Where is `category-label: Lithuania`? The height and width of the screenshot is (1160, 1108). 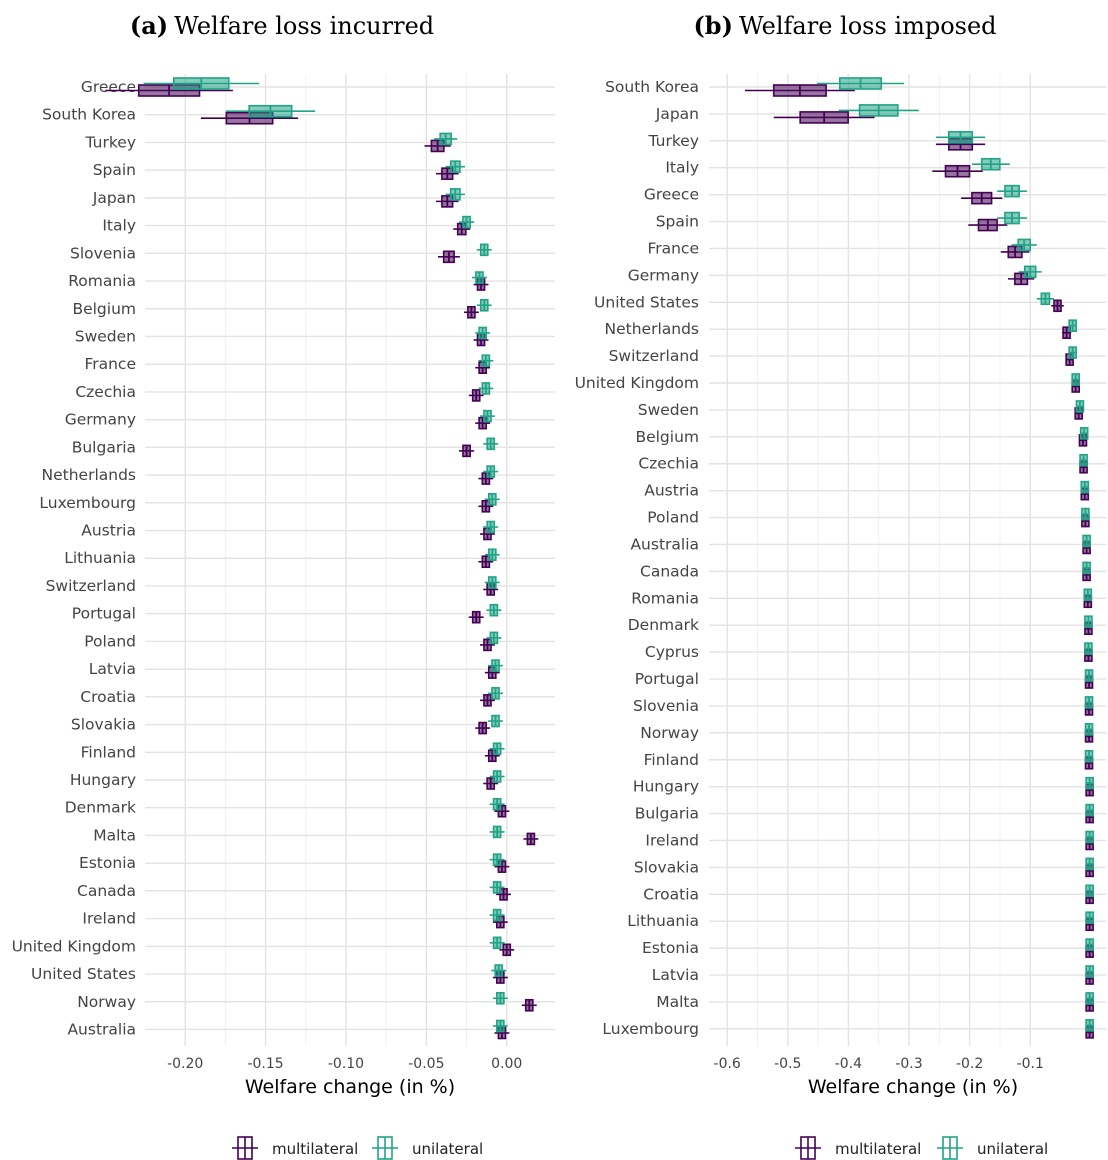
category-label: Lithuania is located at coordinates (100, 558).